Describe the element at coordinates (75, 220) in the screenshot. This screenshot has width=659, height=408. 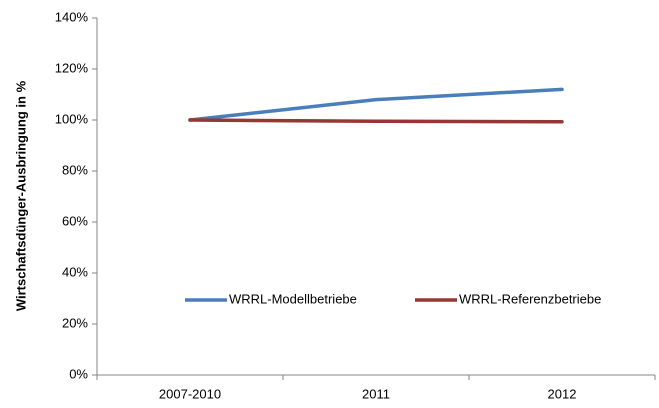
I see `y-tick-label: 60%` at that location.